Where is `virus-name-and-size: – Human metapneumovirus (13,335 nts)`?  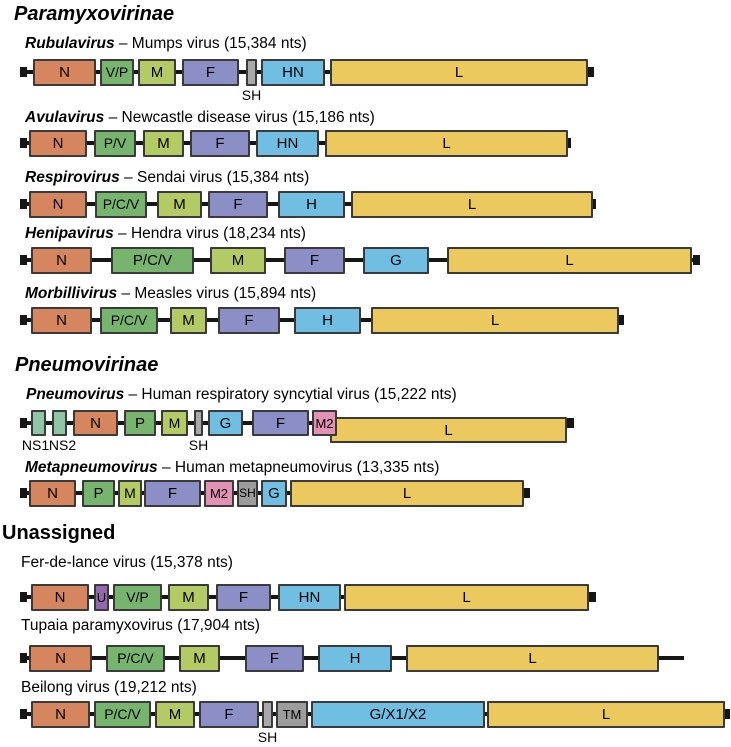
virus-name-and-size: – Human metapneumovirus (13,335 nts) is located at coordinates (298, 467).